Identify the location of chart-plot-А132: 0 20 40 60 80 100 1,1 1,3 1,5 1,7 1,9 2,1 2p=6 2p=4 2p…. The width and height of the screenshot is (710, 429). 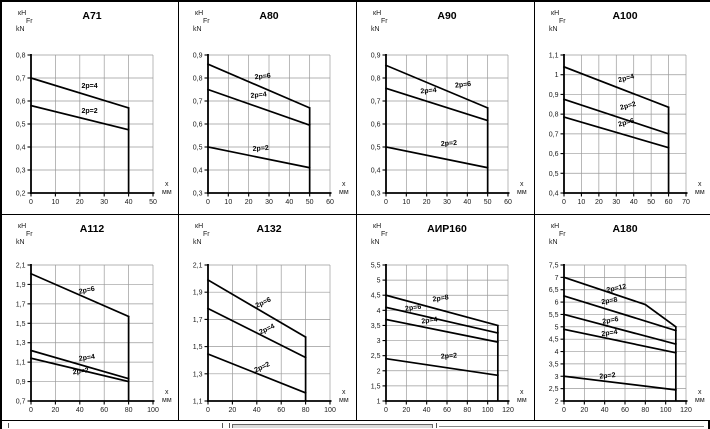
(271, 318).